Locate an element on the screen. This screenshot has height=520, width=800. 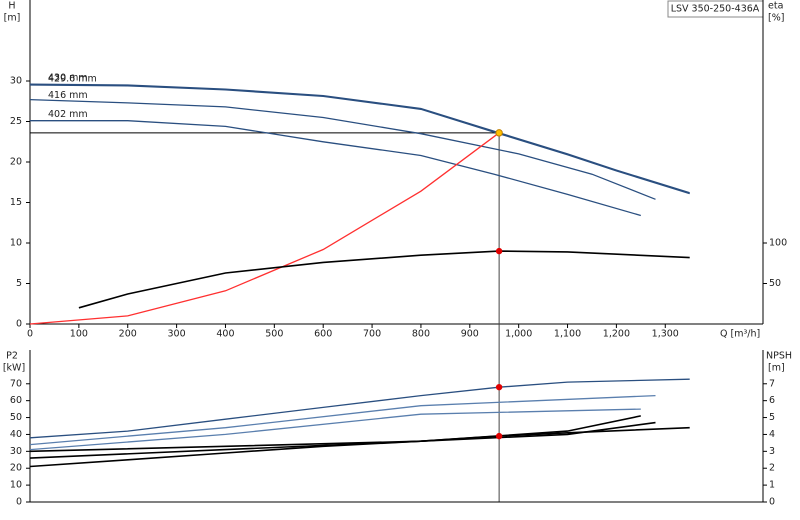
y2-tick-label: 3 is located at coordinates (772, 451).